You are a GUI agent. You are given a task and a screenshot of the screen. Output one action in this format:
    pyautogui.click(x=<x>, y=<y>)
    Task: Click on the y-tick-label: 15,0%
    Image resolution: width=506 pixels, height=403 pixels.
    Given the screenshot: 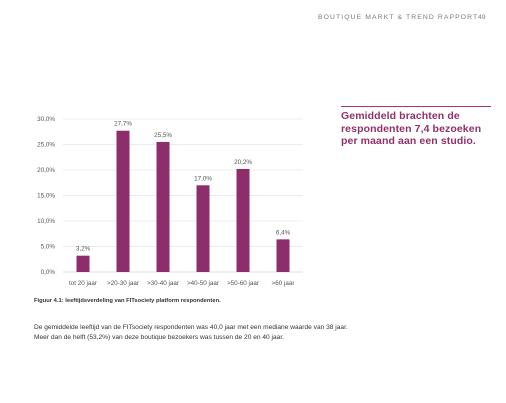 What is the action you would take?
    pyautogui.click(x=46, y=196)
    